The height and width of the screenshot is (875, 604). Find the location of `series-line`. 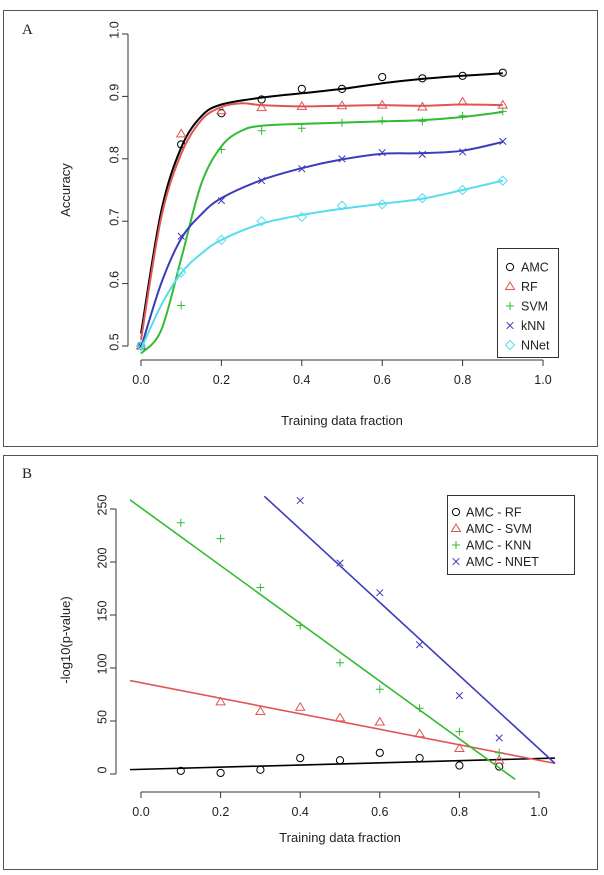

series-line is located at coordinates (322, 244).